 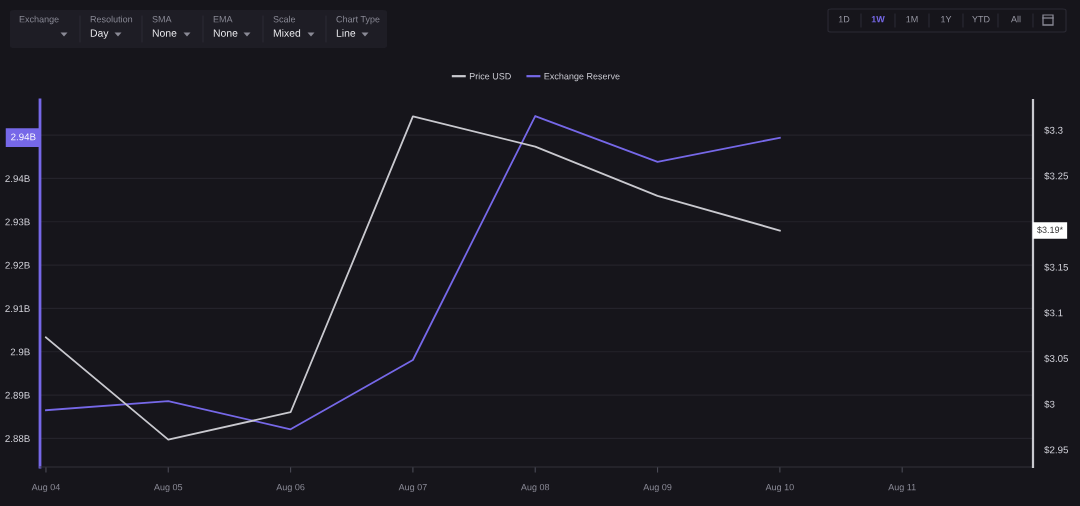 What do you see at coordinates (844, 19) in the screenshot?
I see `text: 1D` at bounding box center [844, 19].